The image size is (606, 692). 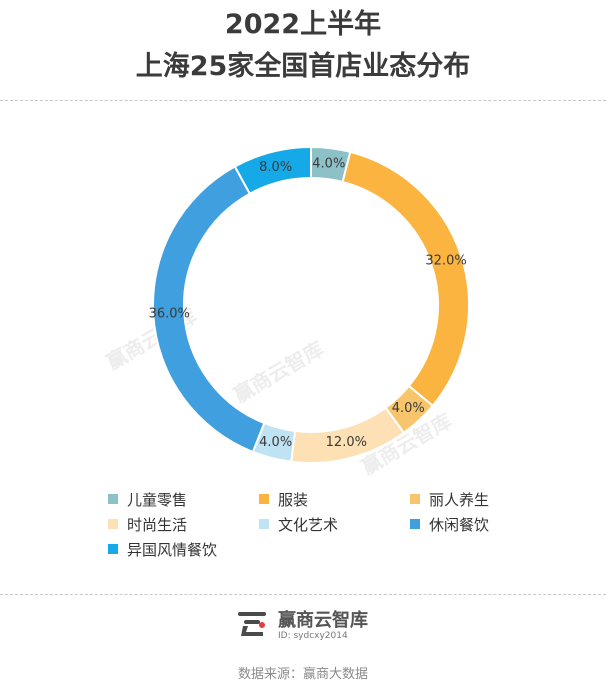 What do you see at coordinates (275, 442) in the screenshot?
I see `value-label-4: 4.0%` at bounding box center [275, 442].